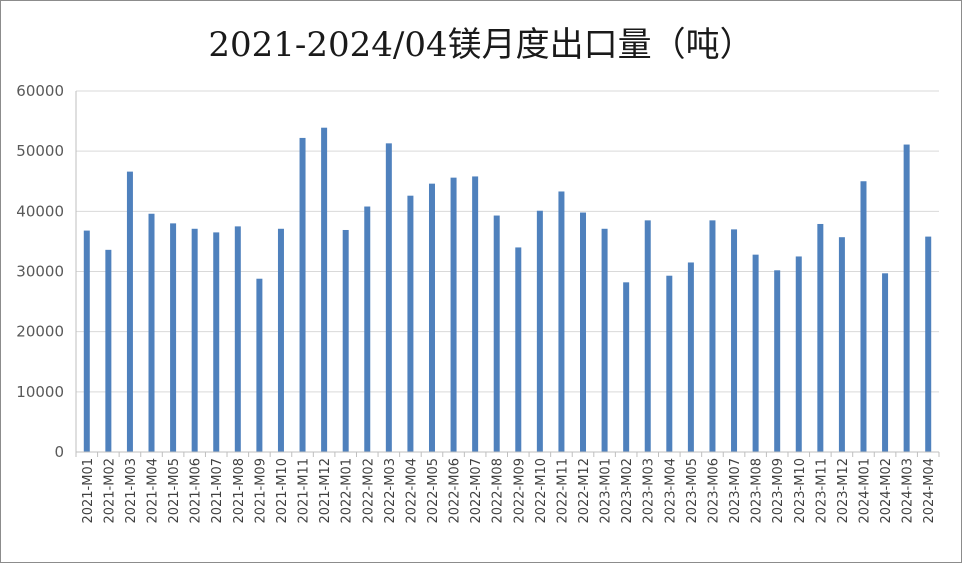  What do you see at coordinates (174, 491) in the screenshot?
I see `x-tick-label: 2021-M05` at bounding box center [174, 491].